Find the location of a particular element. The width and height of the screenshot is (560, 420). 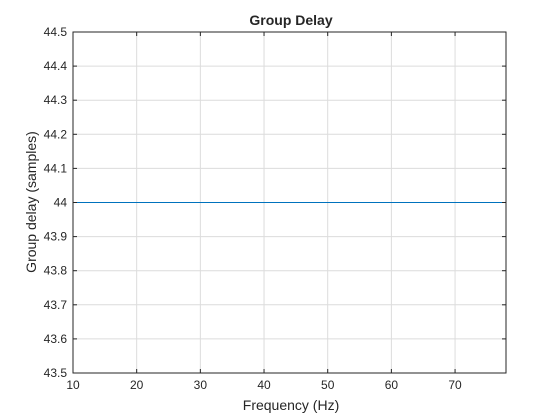

x-tick-label: 40 is located at coordinates (264, 385).